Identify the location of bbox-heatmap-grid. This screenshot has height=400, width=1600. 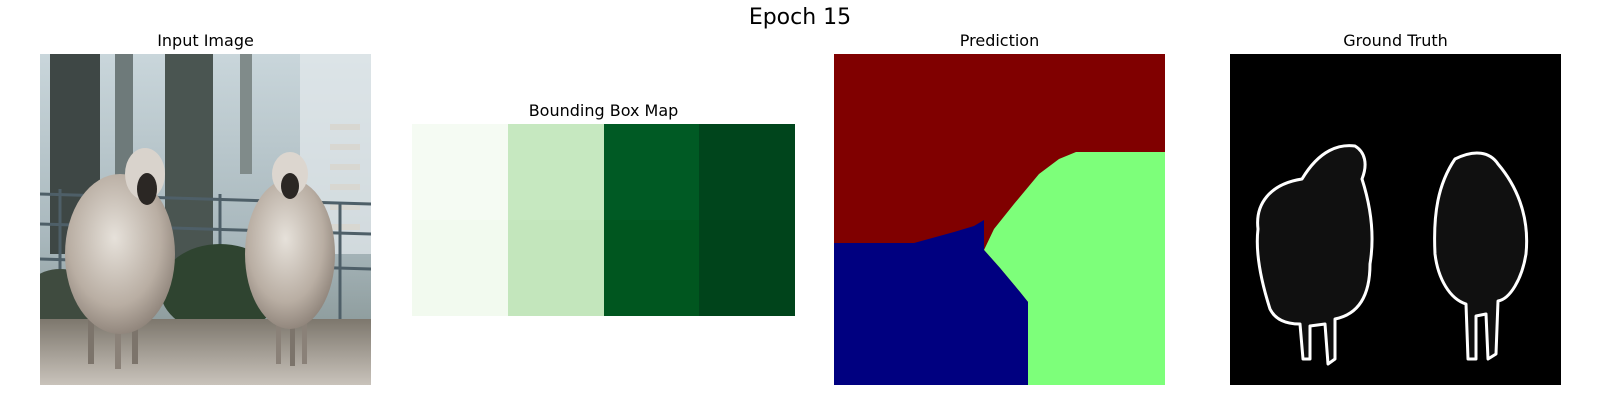
(603, 220).